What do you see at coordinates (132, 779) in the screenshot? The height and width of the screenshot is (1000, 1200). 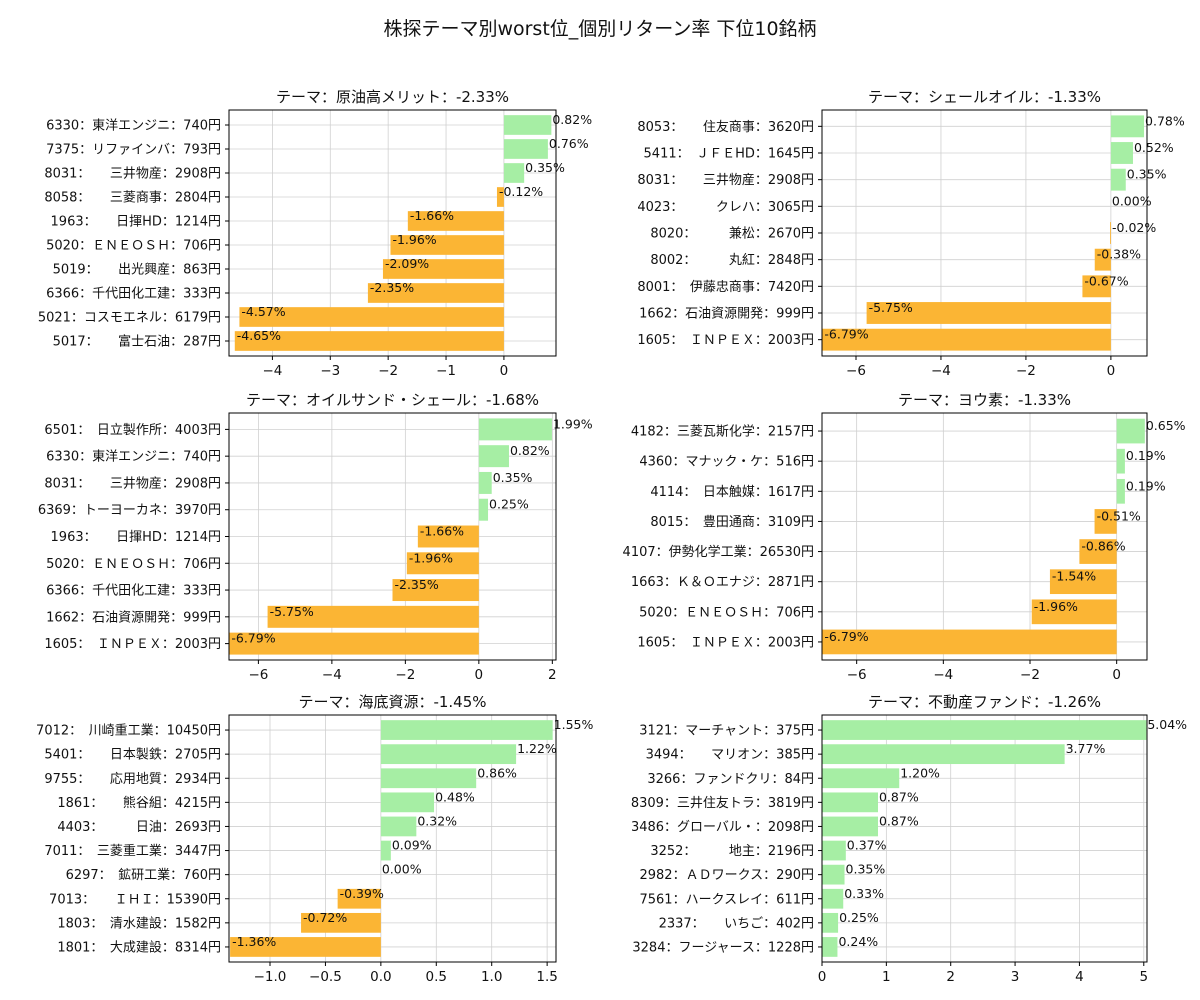 I see `y-tick-label: 9755： 応用地質：2934円` at bounding box center [132, 779].